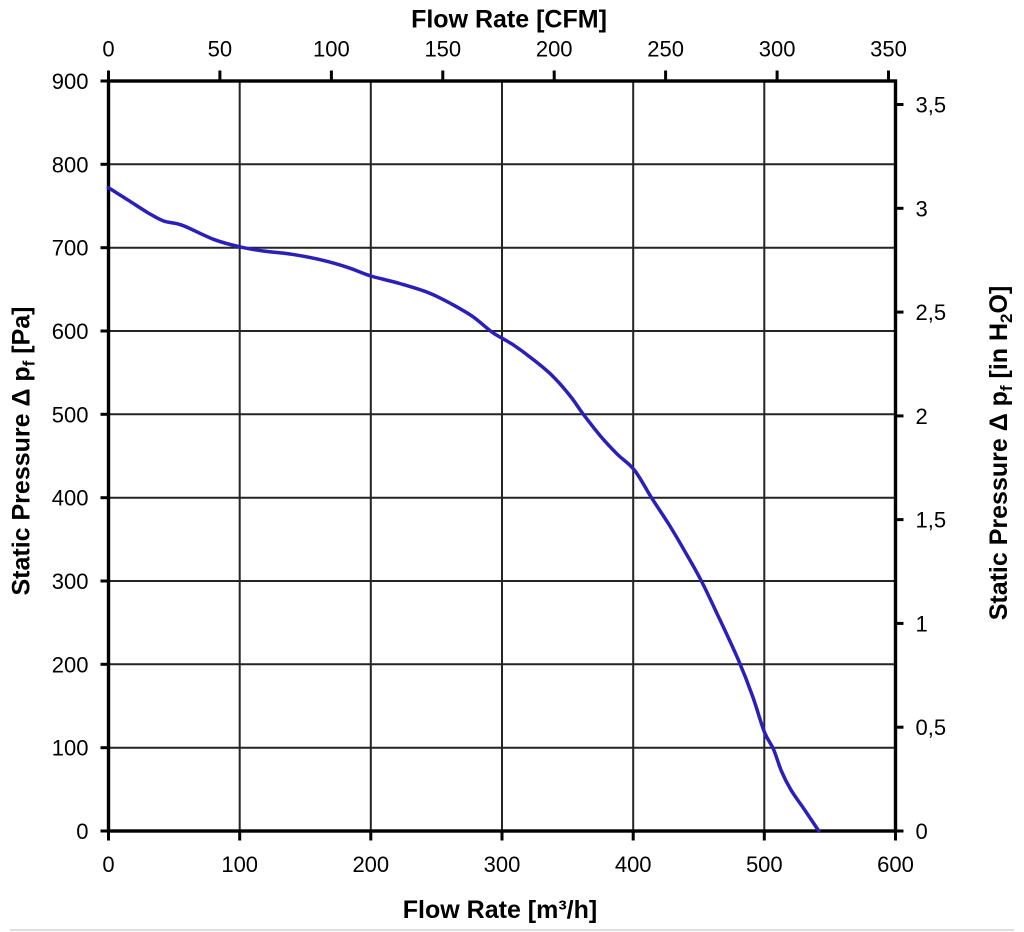 Image resolution: width=1024 pixels, height=932 pixels. What do you see at coordinates (922, 623) in the screenshot?
I see `svg-text: 1` at bounding box center [922, 623].